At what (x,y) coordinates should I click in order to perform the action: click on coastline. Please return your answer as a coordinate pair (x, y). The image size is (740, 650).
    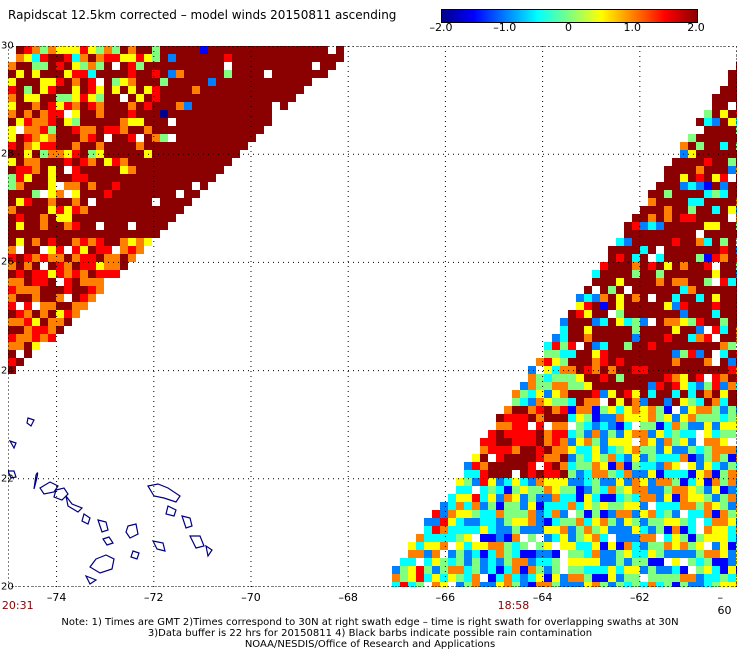
    Looking at the image, I should click on (108, 541).